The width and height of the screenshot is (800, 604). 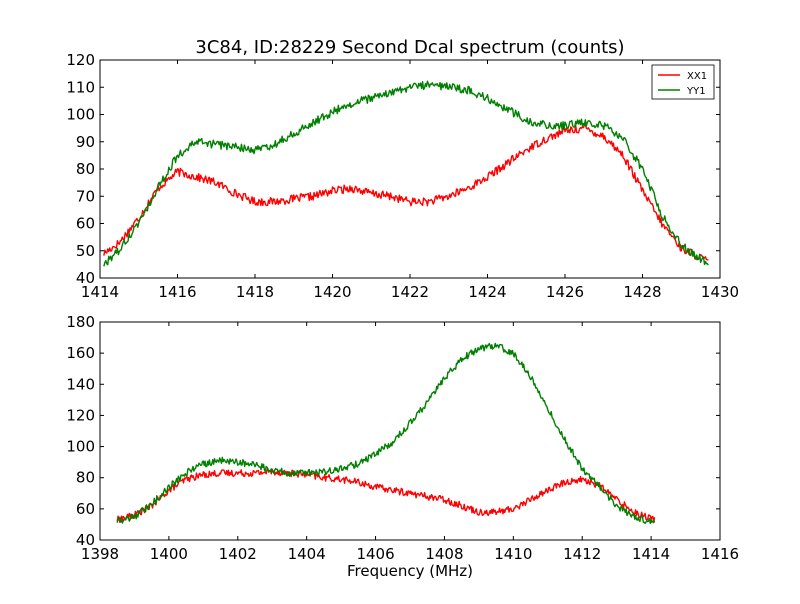 What do you see at coordinates (720, 292) in the screenshot?
I see `x-tick-label: 1430` at bounding box center [720, 292].